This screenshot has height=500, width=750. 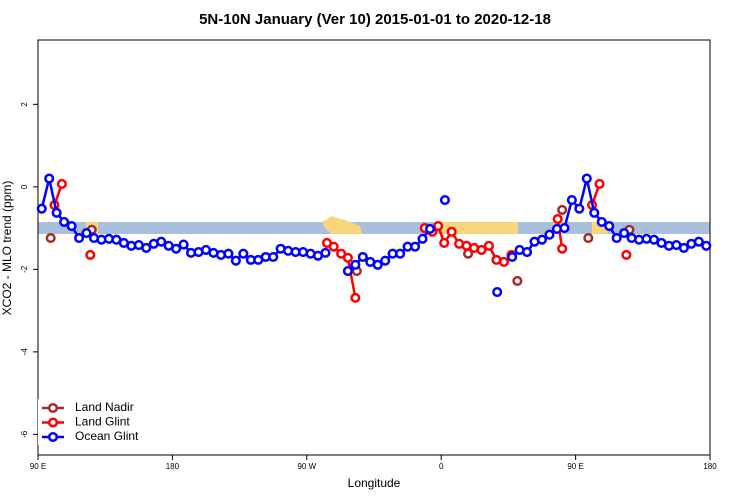 I want to click on y-tick-label: 0, so click(x=24, y=186).